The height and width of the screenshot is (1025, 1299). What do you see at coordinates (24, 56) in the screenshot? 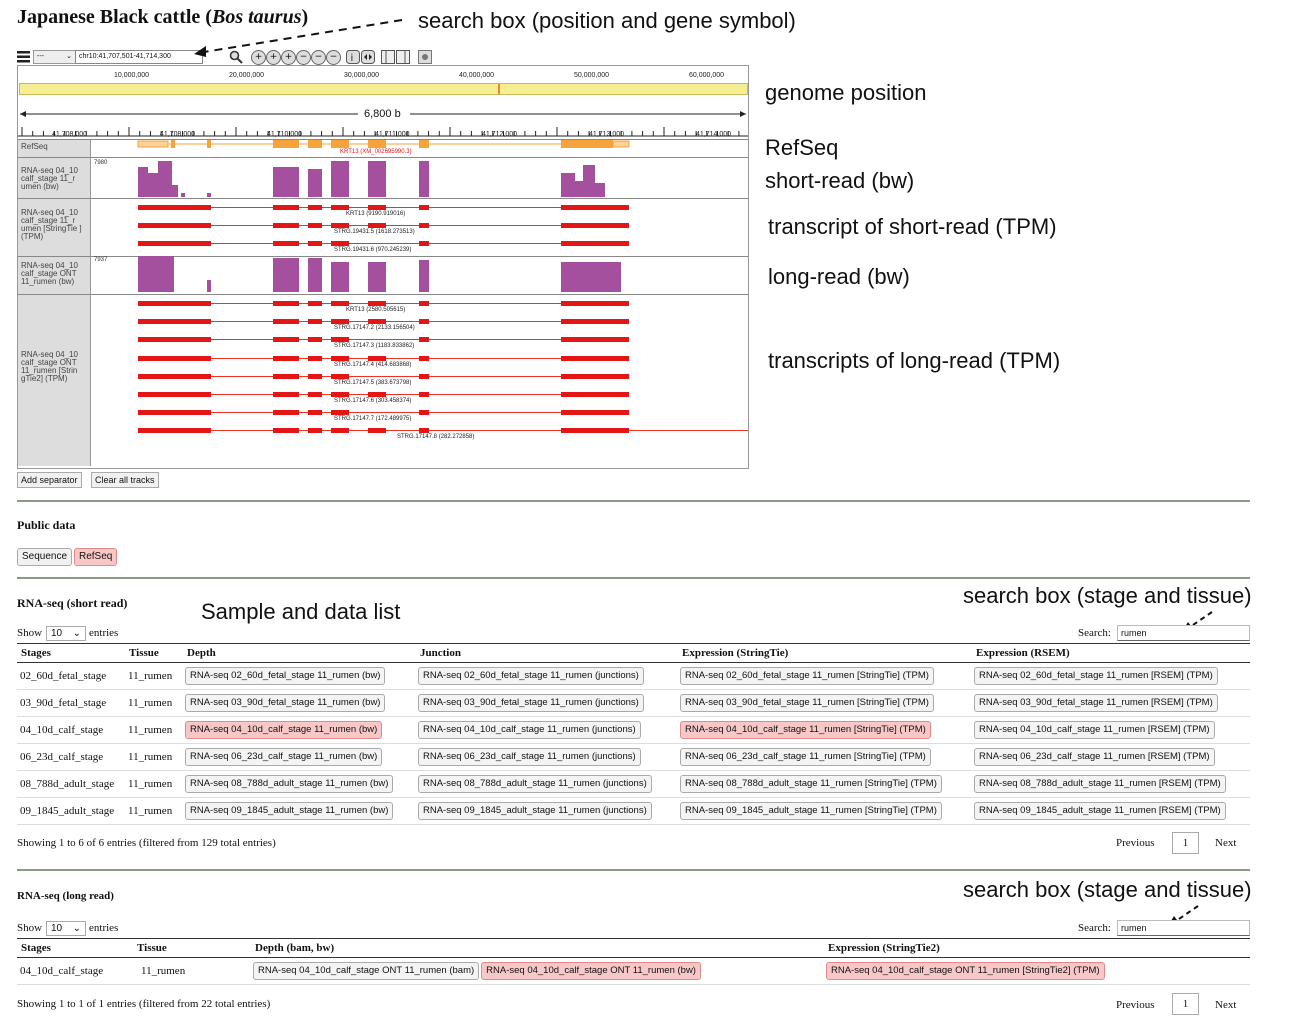
I see `menu-icon` at bounding box center [24, 56].